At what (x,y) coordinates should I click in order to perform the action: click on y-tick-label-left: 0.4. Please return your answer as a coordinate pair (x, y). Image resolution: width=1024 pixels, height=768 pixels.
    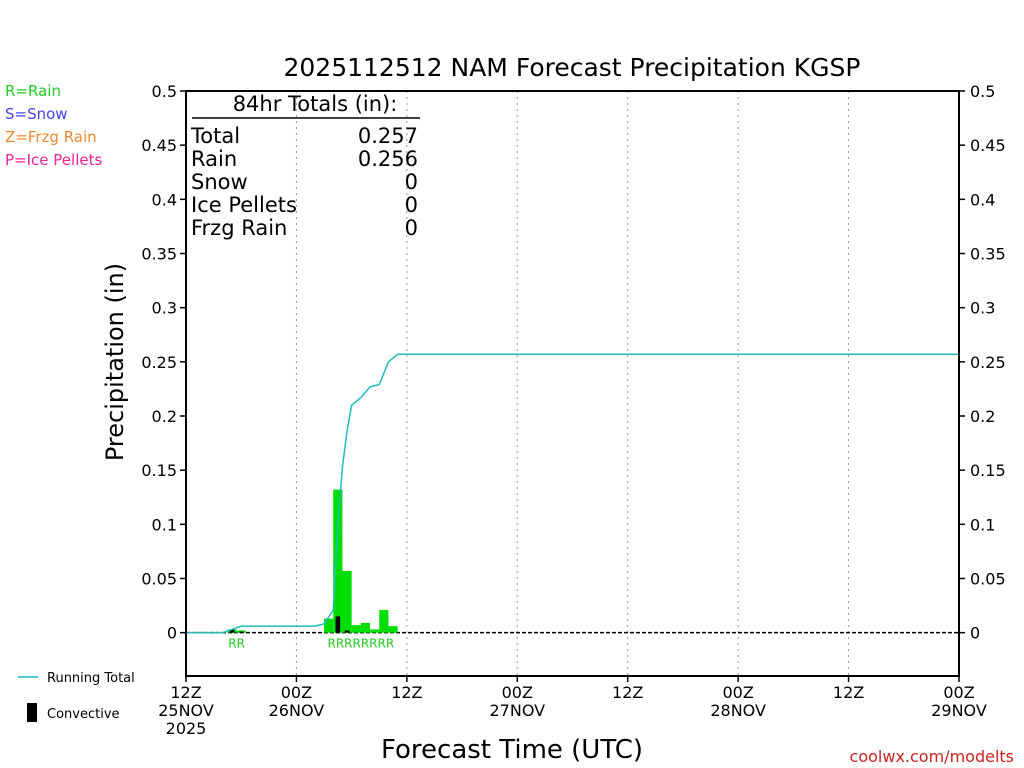
    Looking at the image, I should click on (164, 199).